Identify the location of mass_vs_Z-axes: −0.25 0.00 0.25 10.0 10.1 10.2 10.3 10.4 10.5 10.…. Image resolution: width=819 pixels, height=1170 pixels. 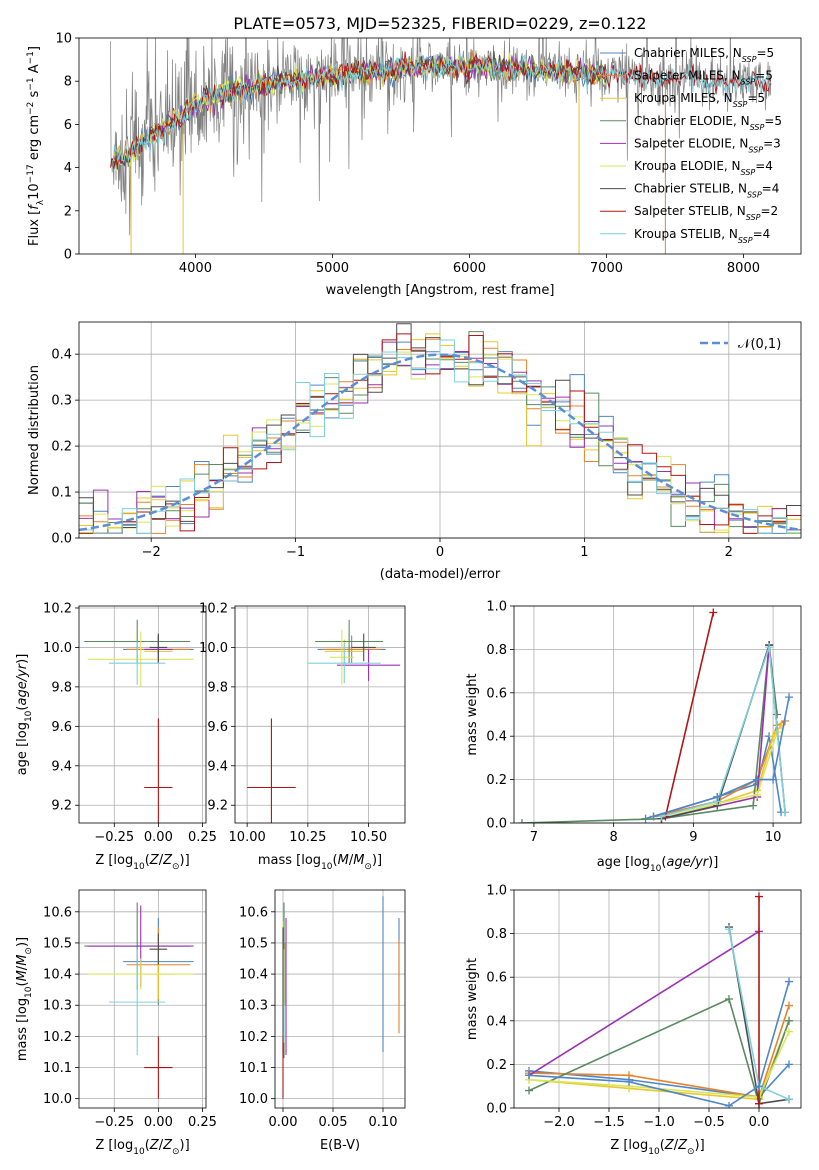
(116, 1023).